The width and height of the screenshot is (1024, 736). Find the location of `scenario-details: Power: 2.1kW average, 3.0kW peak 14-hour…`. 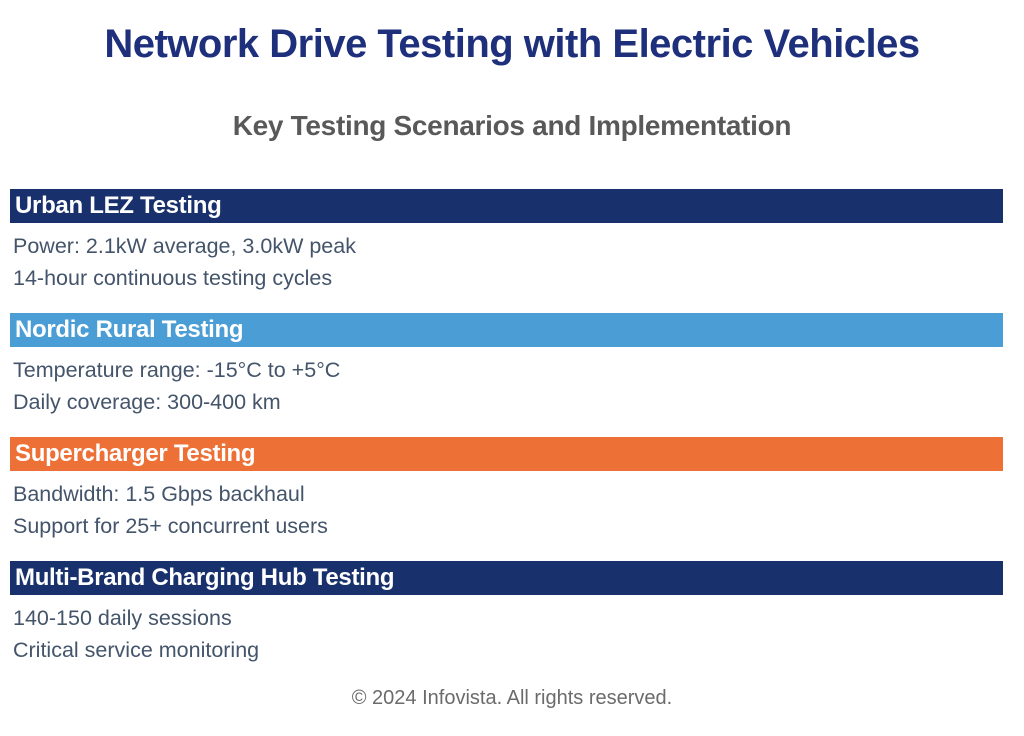

scenario-details: Power: 2.1kW average, 3.0kW peak 14-hour… is located at coordinates (512, 268).